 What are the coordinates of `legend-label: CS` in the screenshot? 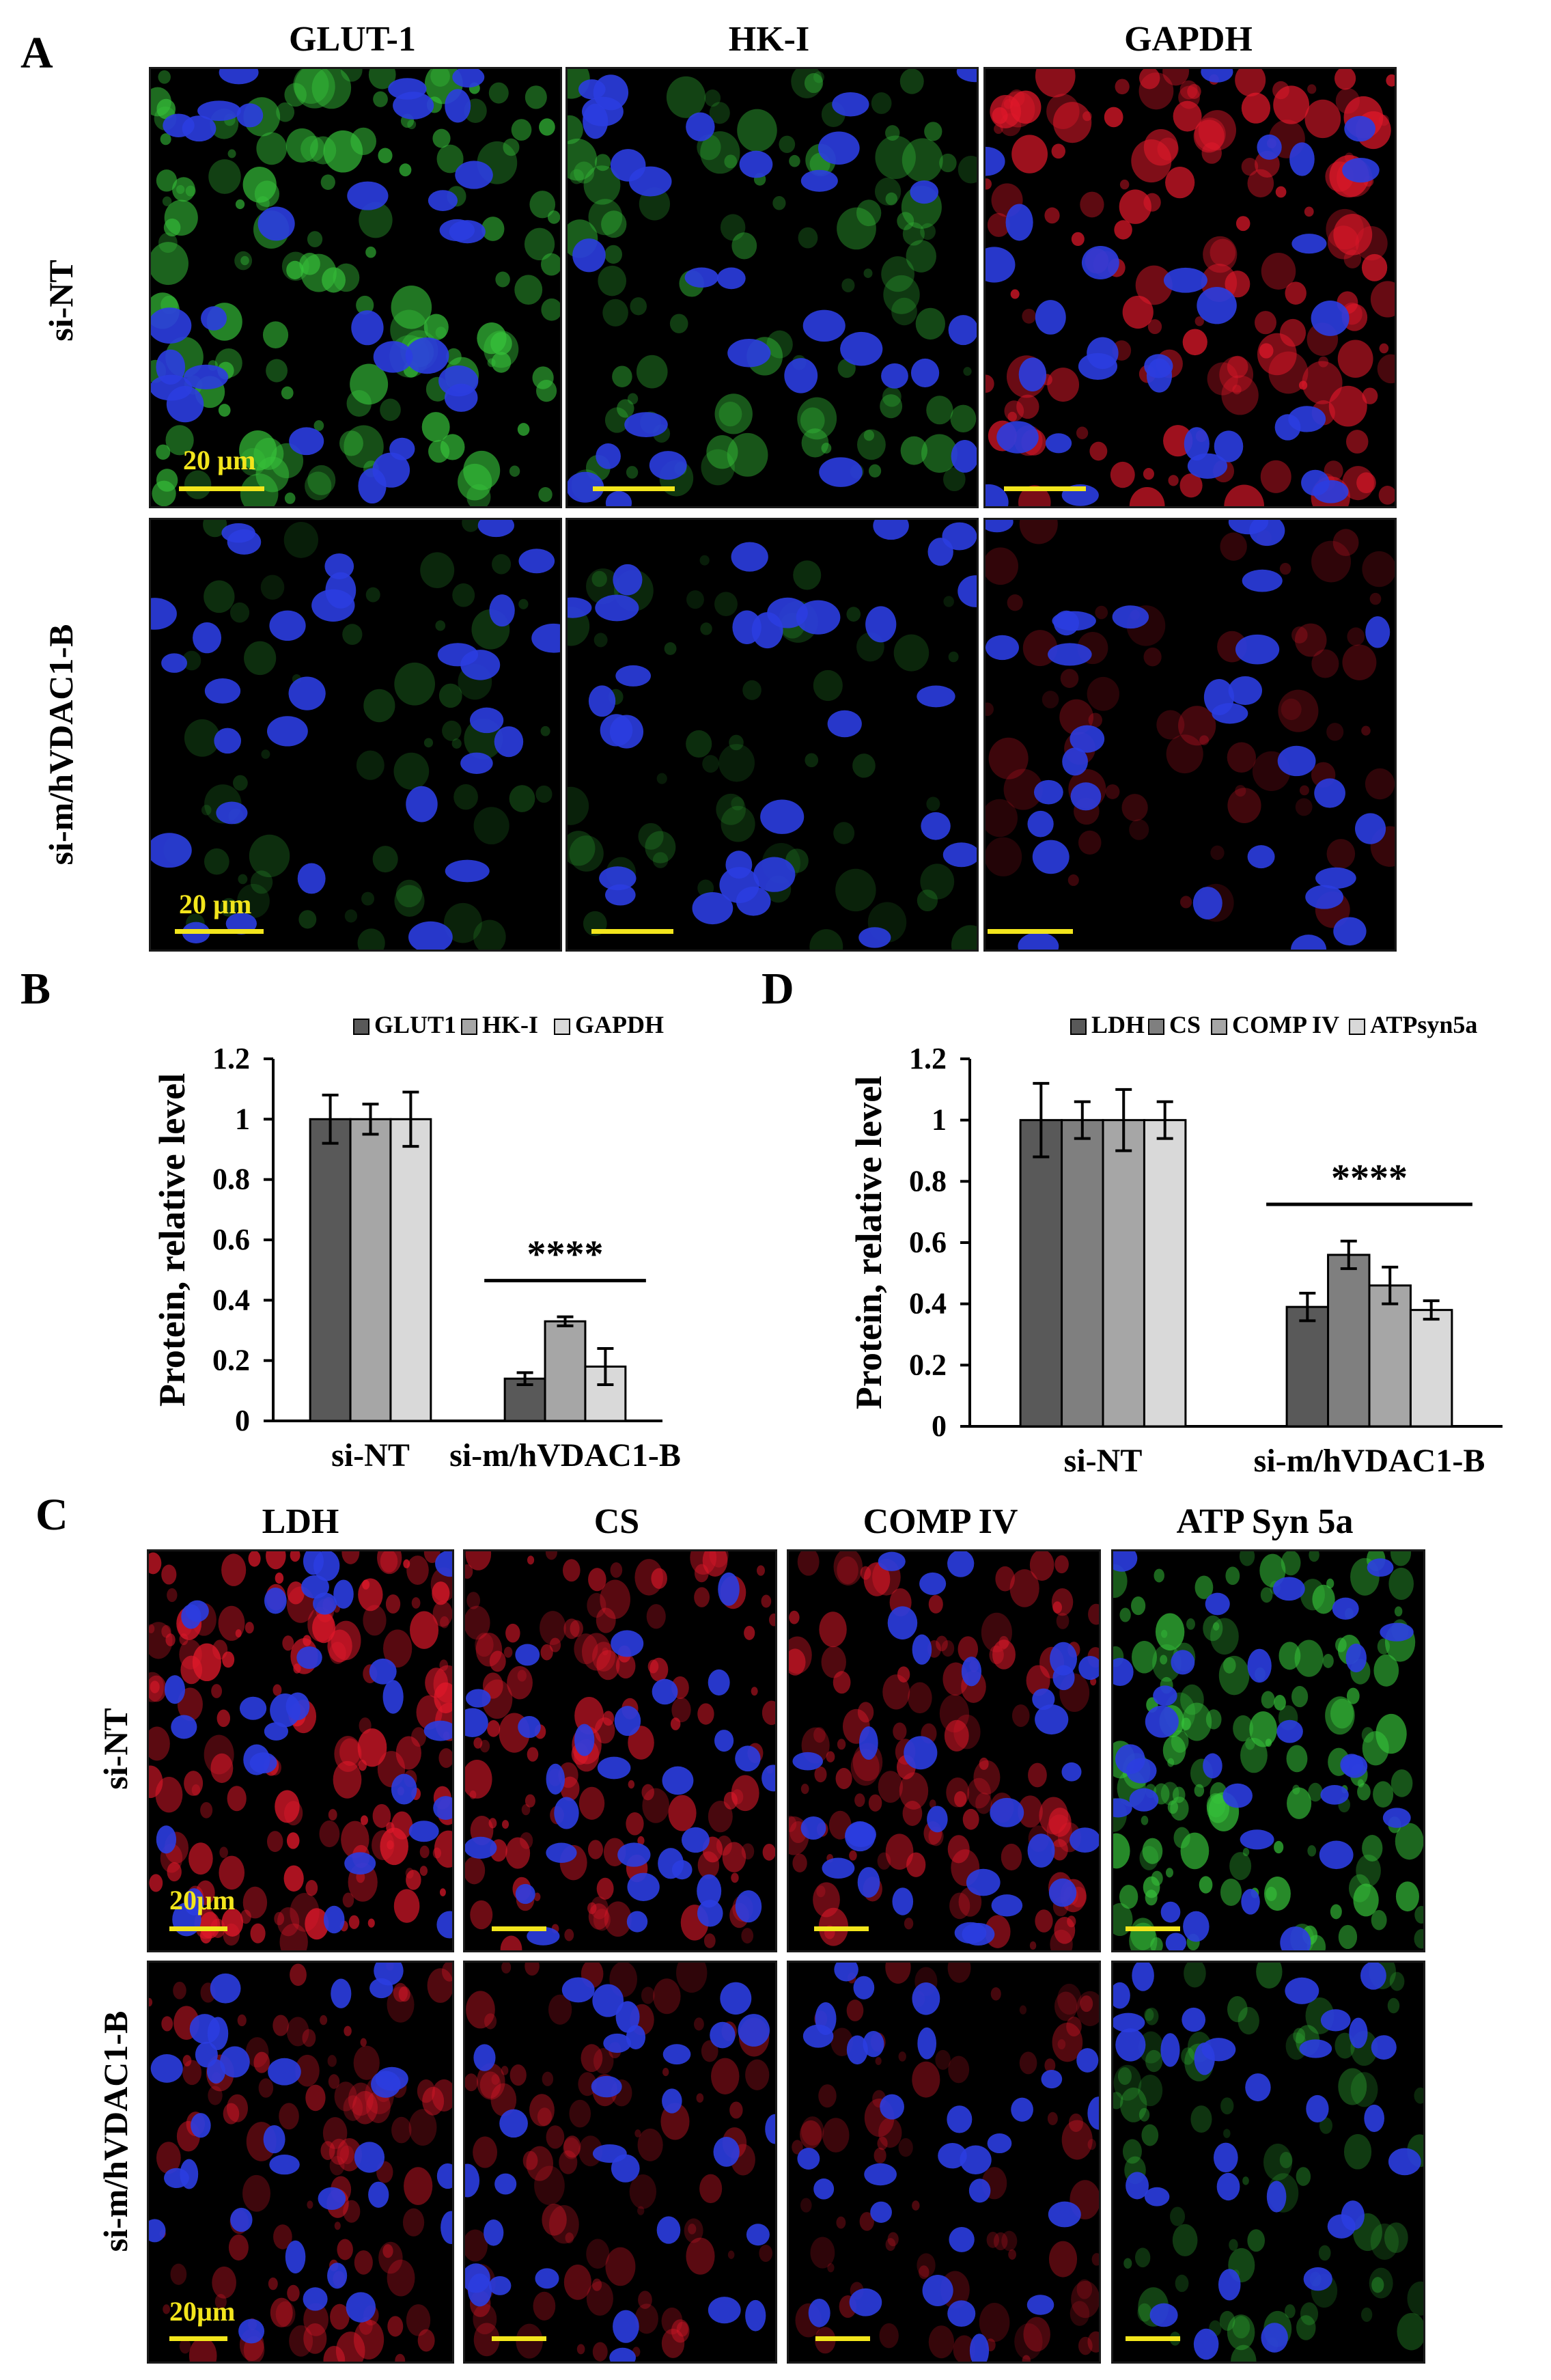 It's located at (1185, 1024).